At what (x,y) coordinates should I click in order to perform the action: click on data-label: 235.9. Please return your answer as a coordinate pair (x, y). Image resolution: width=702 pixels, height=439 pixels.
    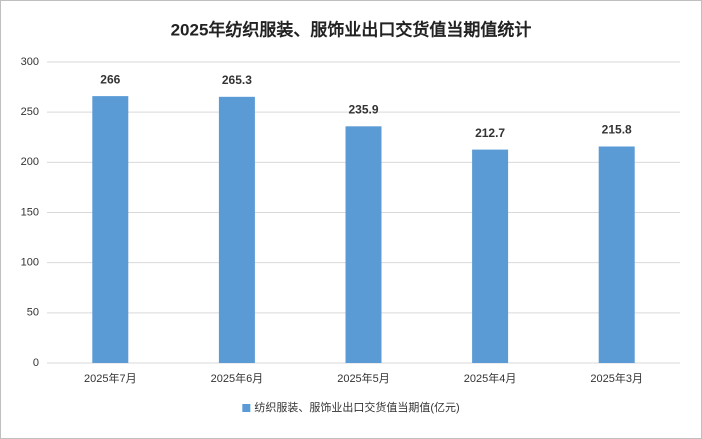
    Looking at the image, I should click on (363, 109).